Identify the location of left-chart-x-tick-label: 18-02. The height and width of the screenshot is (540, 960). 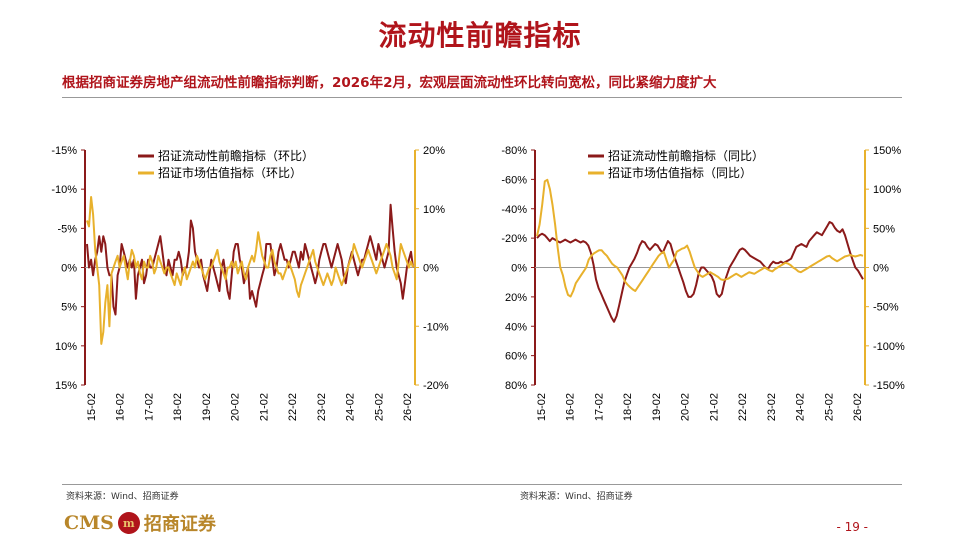
(178, 407).